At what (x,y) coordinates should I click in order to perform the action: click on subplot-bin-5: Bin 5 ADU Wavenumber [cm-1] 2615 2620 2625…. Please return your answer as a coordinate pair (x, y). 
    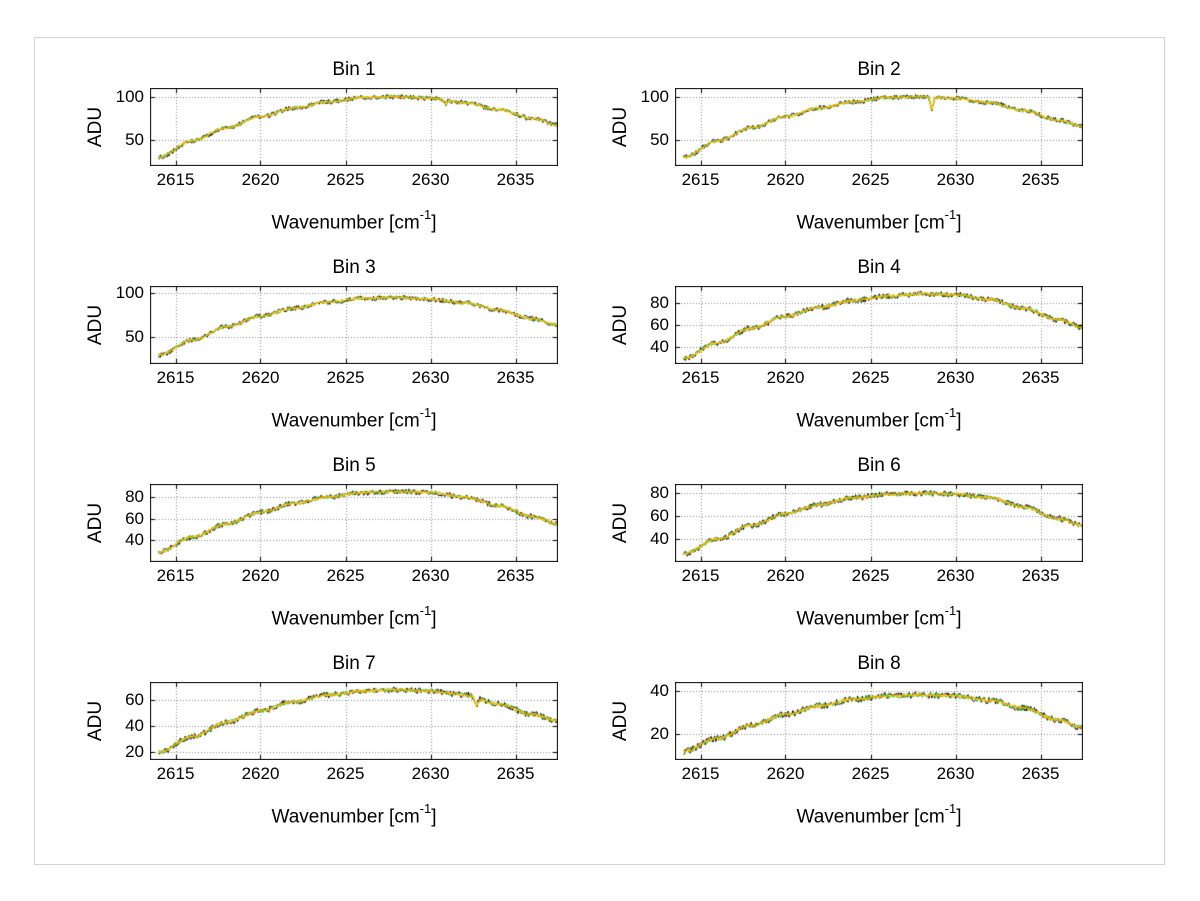
    Looking at the image, I should click on (300, 545).